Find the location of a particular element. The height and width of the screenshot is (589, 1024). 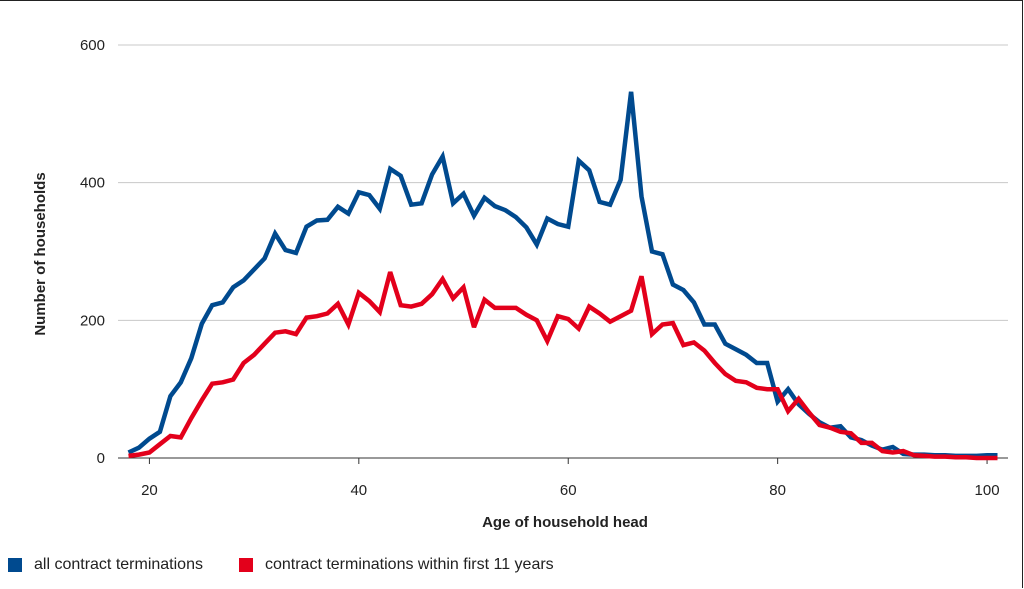

legend-swatch-all is located at coordinates (15, 565).